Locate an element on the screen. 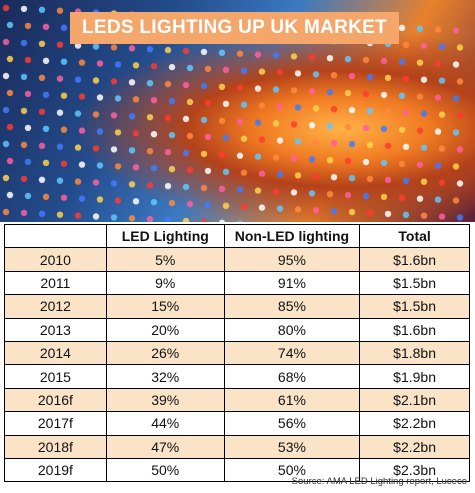 The width and height of the screenshot is (475, 493). table-cell: 2012 is located at coordinates (55, 306).